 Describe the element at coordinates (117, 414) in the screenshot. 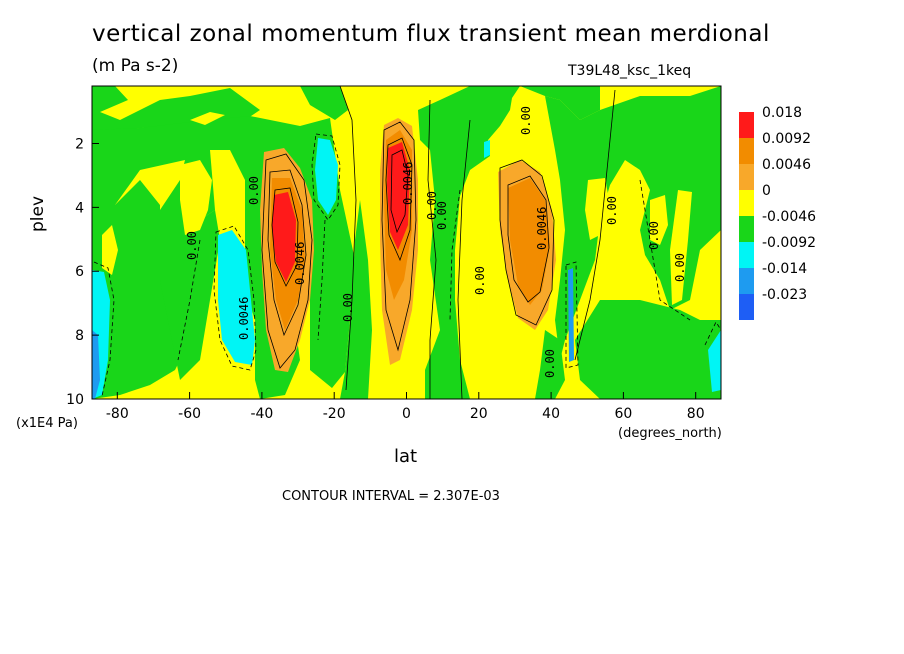

I see `x-tick-label: -80` at that location.